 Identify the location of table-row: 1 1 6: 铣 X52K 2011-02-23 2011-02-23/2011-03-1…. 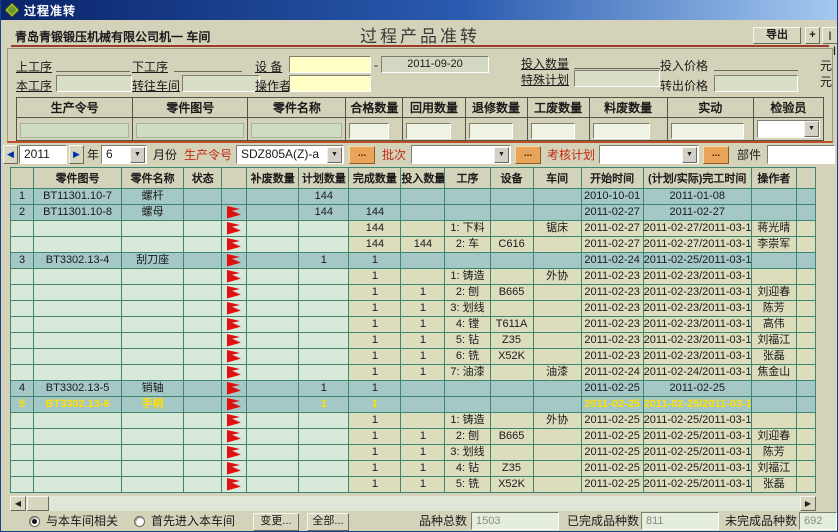
(413, 356).